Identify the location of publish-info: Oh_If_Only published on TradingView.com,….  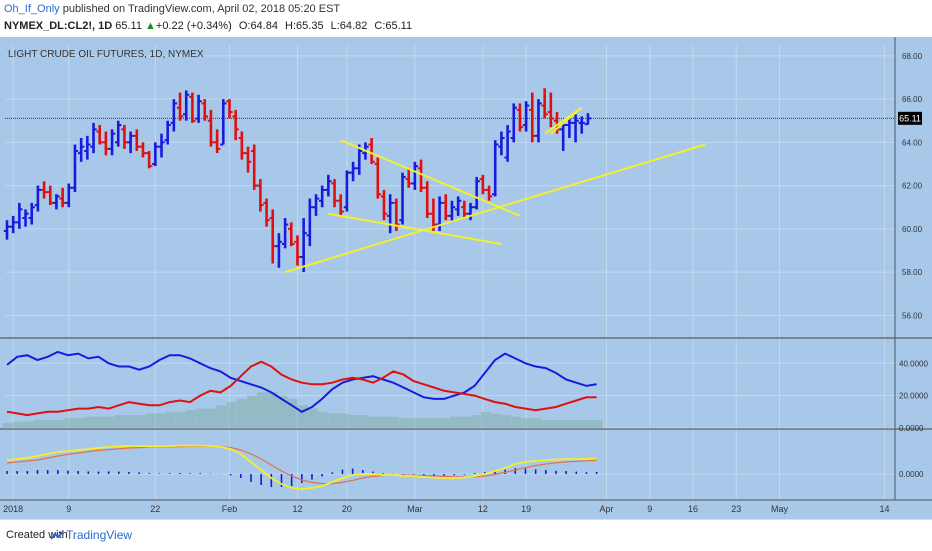
(172, 9).